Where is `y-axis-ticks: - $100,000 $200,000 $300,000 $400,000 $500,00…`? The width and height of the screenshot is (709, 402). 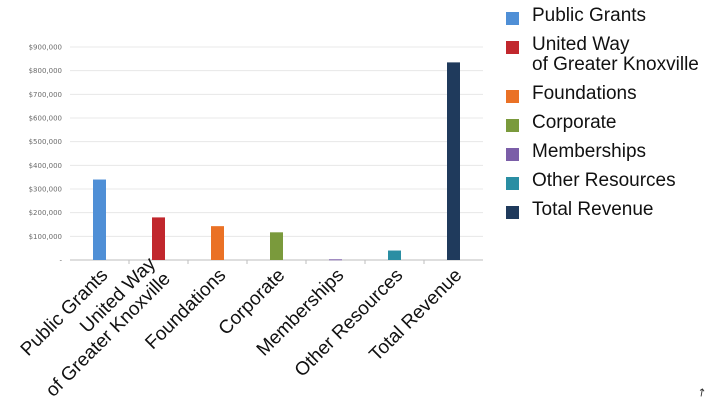
y-axis-ticks: - $100,000 $200,000 $300,000 $400,000 $500,00… is located at coordinates (46, 154).